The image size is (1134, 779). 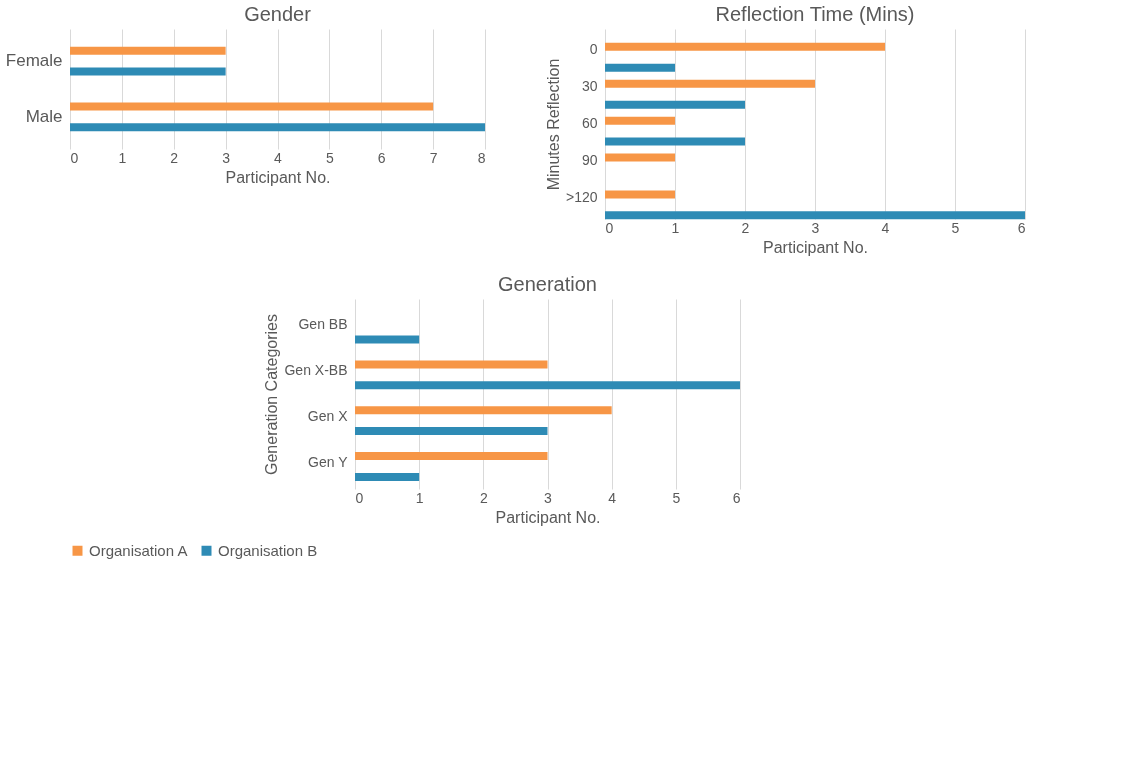 What do you see at coordinates (34, 61) in the screenshot?
I see `y-tick-label: Female` at bounding box center [34, 61].